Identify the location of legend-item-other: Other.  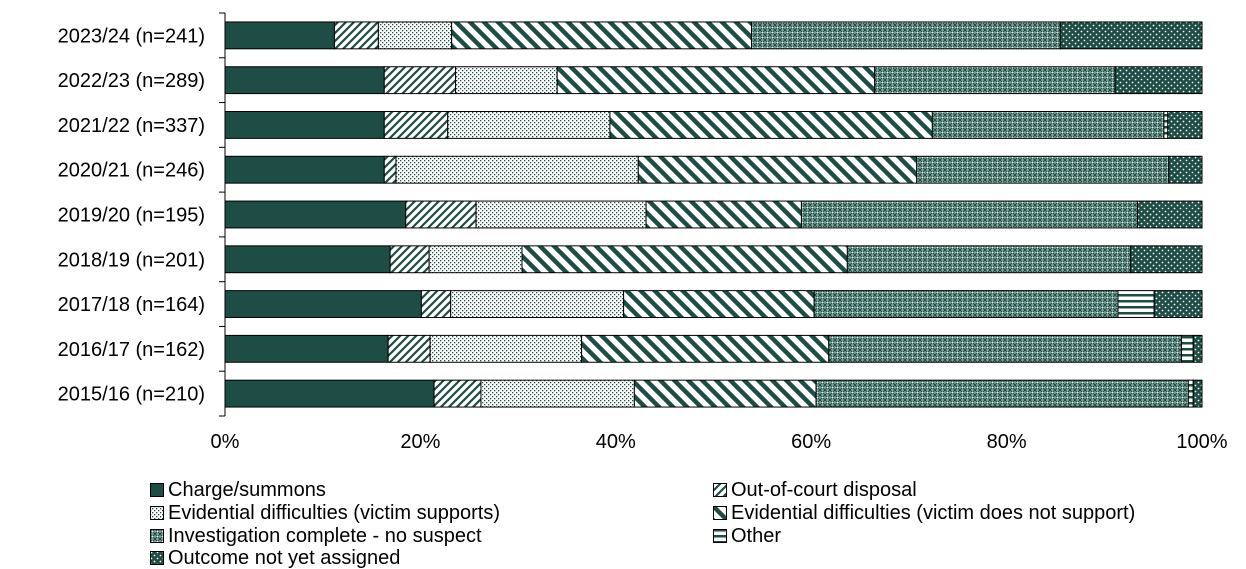
(747, 536).